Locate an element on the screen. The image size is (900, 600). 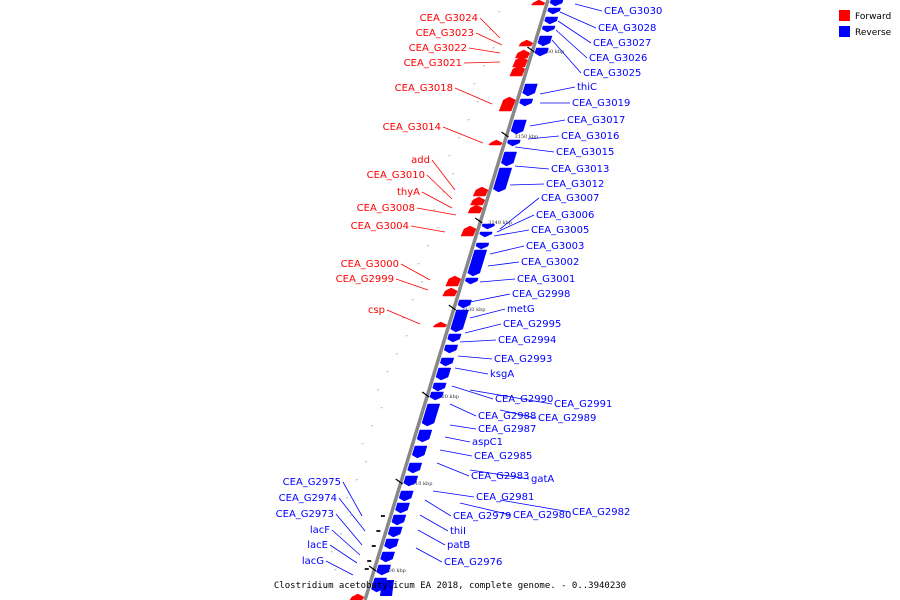
reverse-gene-label: CEA_G2994 is located at coordinates (527, 340).